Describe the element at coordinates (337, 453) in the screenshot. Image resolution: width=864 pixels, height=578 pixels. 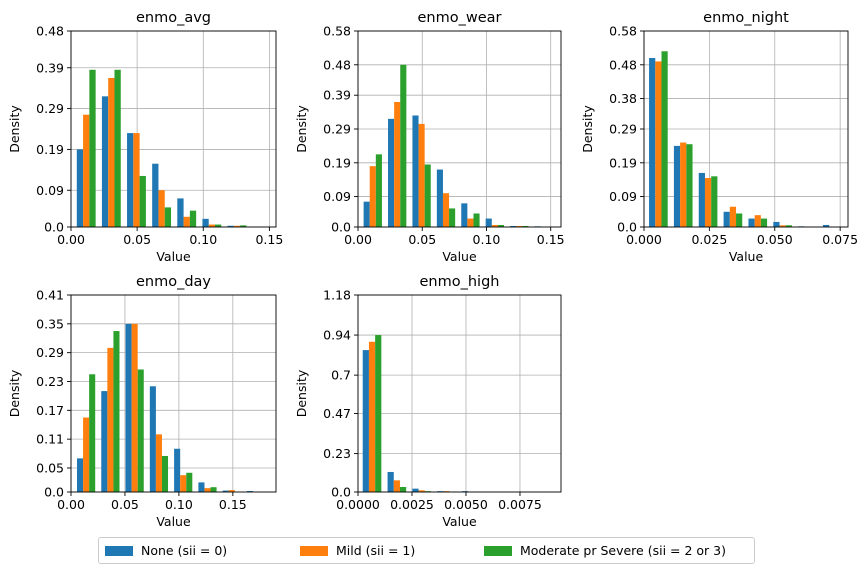
I see `y-tick-label: 0.23` at that location.